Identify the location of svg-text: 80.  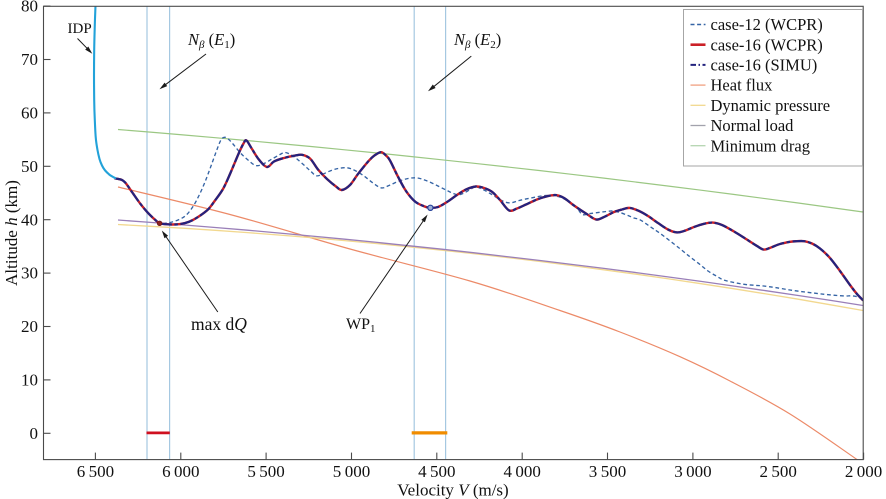
(29, 8).